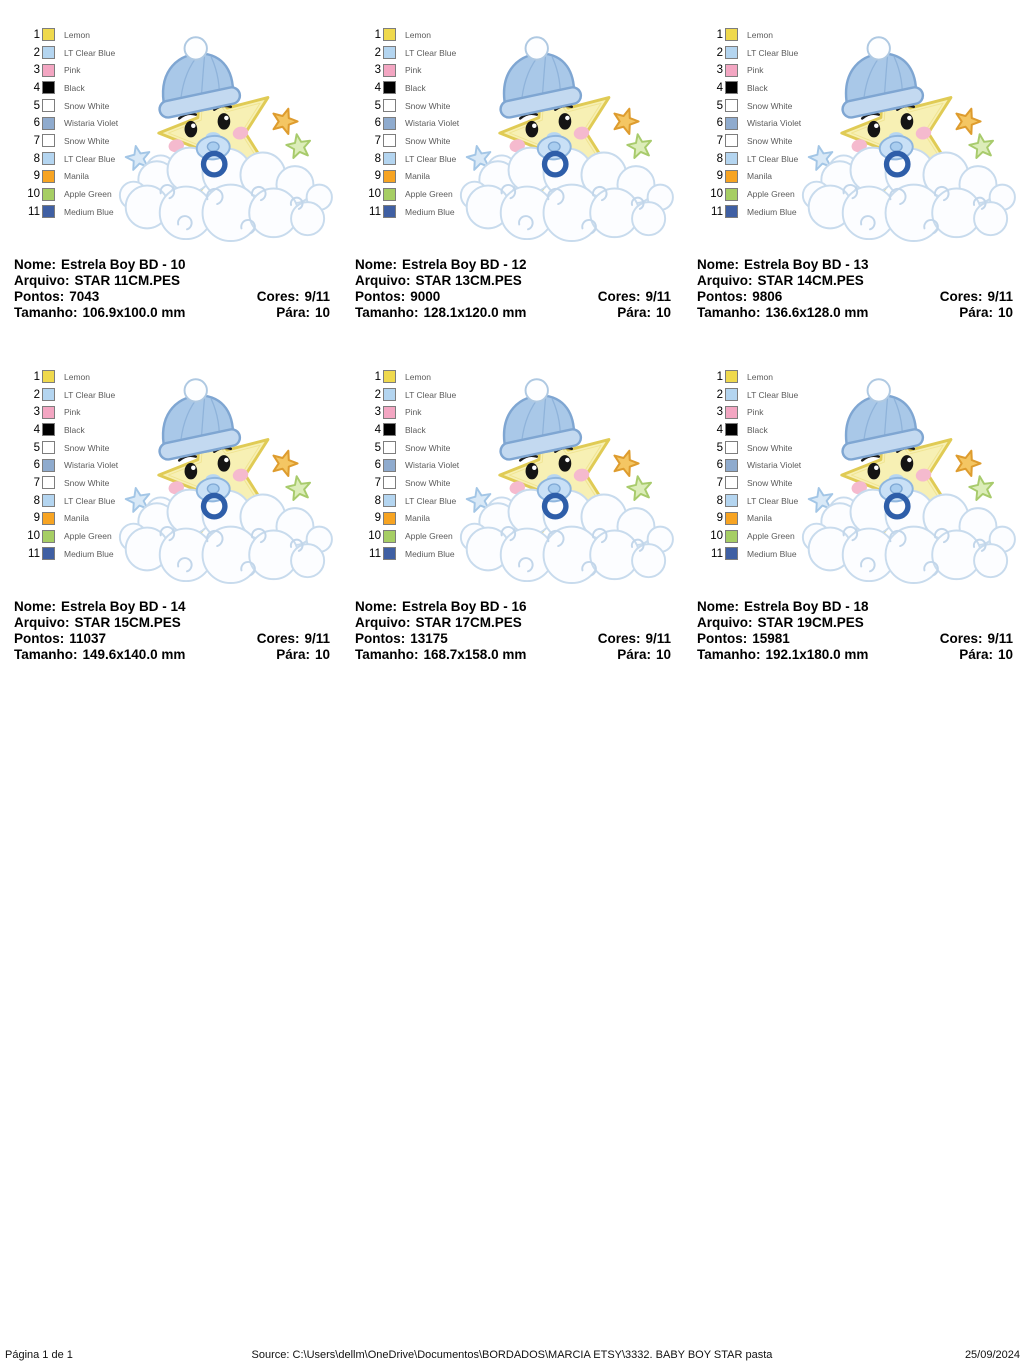  Describe the element at coordinates (750, 465) in the screenshot. I see `legend-row: 6 Wistaria Violet` at that location.